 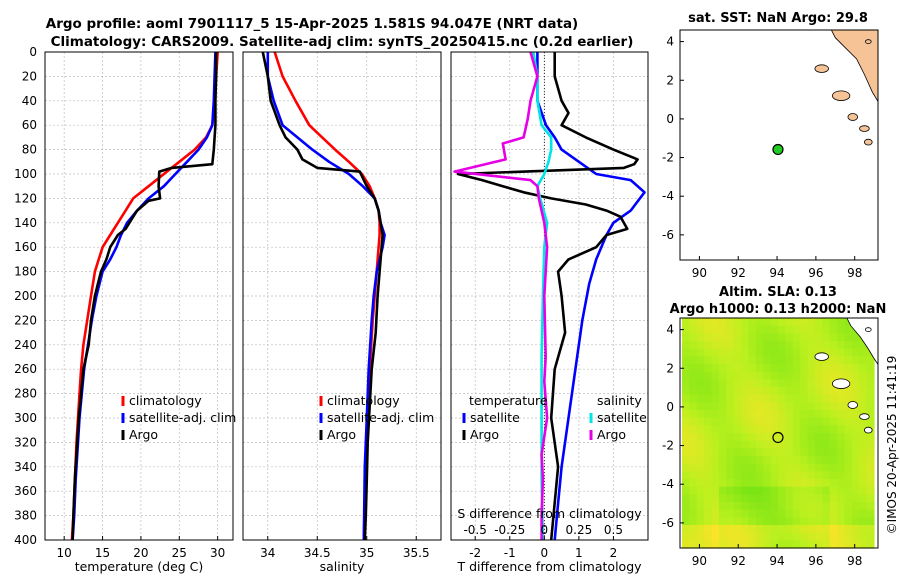 What do you see at coordinates (670, 119) in the screenshot?
I see `map-y-tick-label: 0` at bounding box center [670, 119].